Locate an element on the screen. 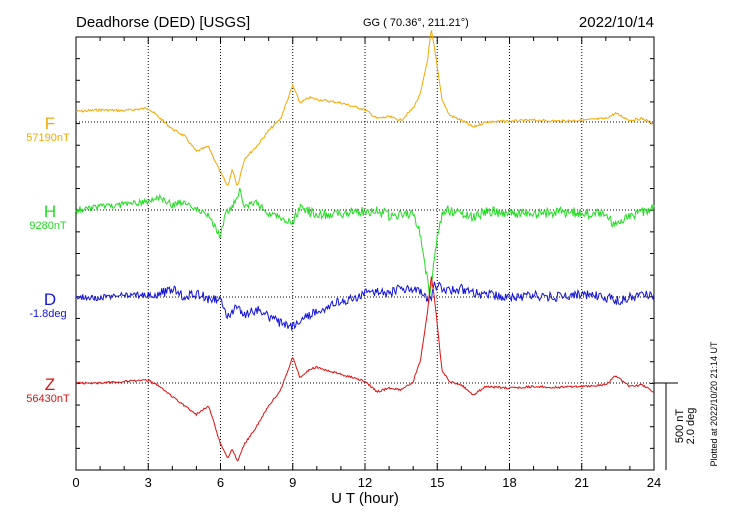 Image resolution: width=730 pixels, height=520 pixels. series-name-z: Z is located at coordinates (50, 384).